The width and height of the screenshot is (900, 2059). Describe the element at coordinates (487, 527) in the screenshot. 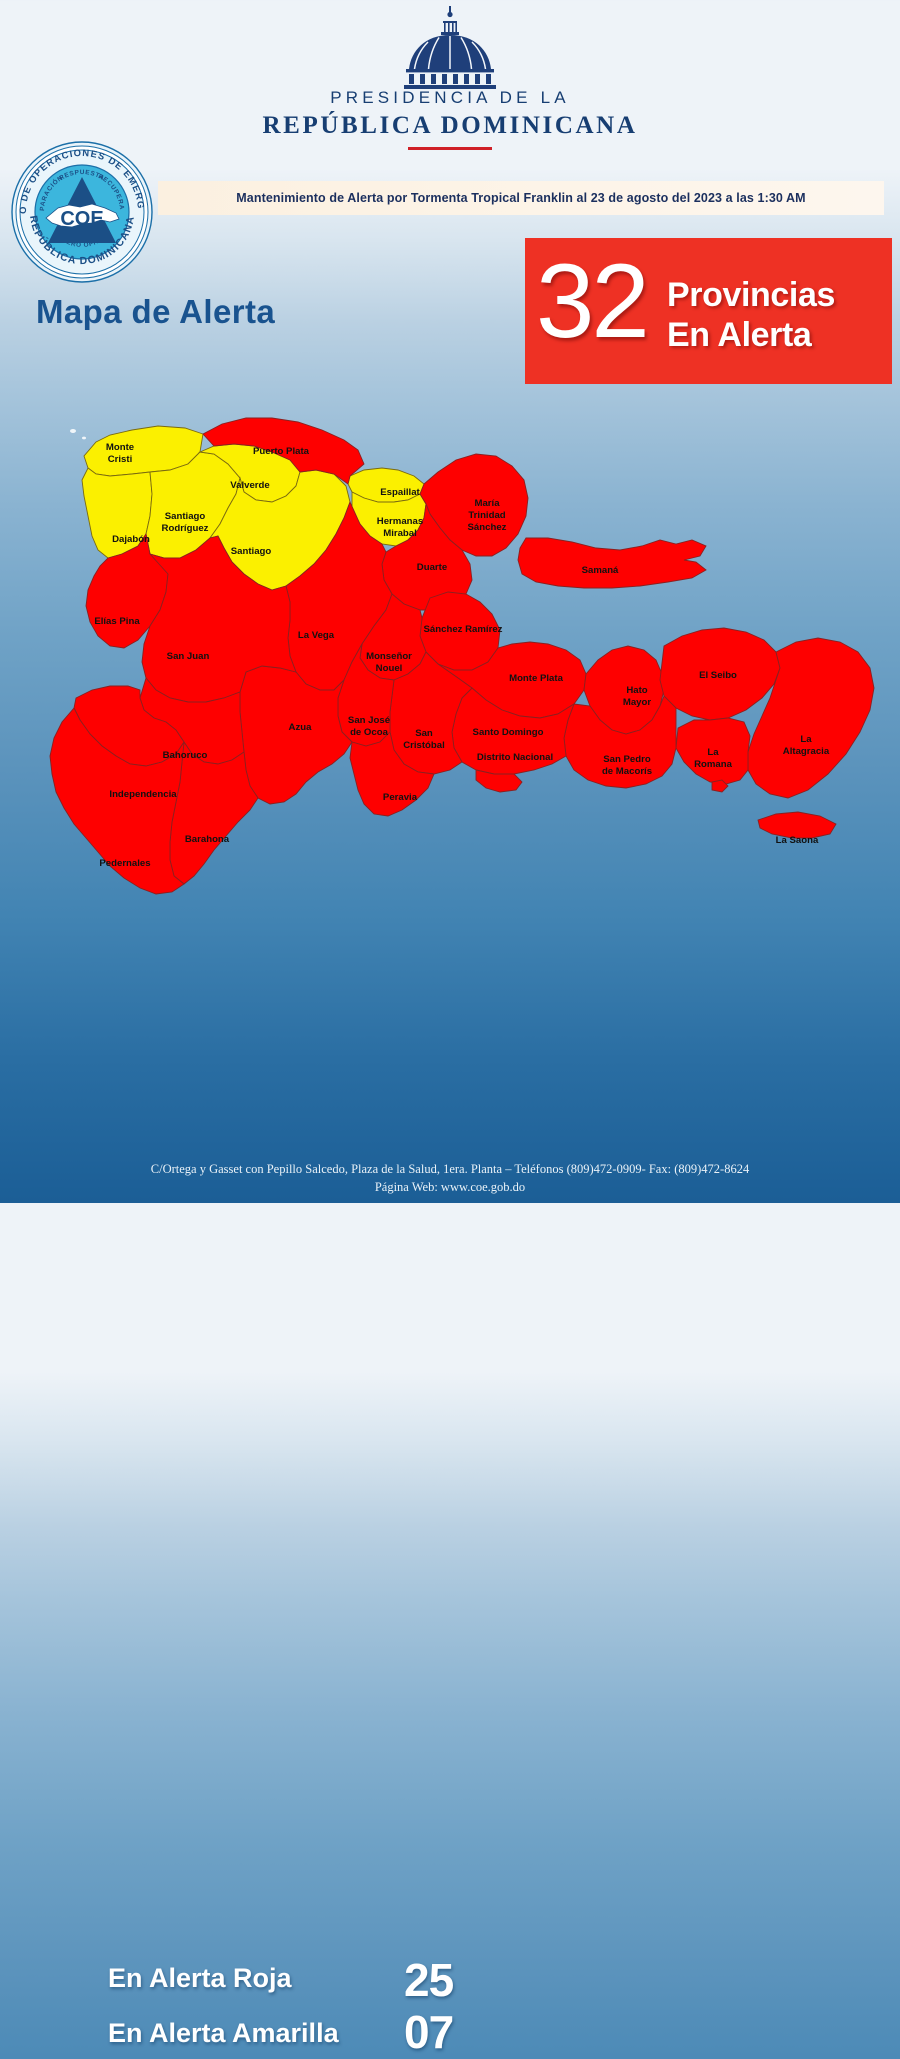

I see `svg-text: Sánchez` at that location.